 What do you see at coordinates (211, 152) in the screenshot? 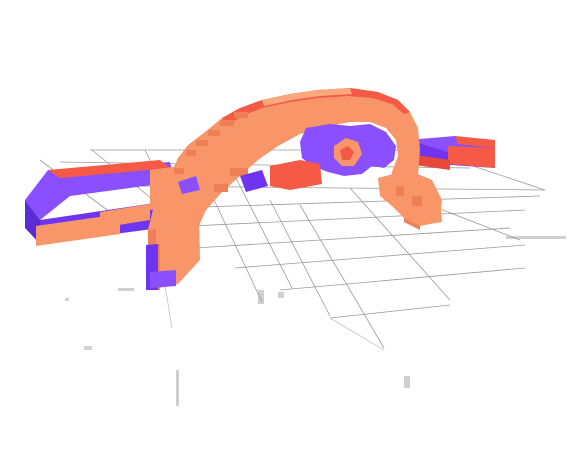
I see `voxel-steps` at bounding box center [211, 152].